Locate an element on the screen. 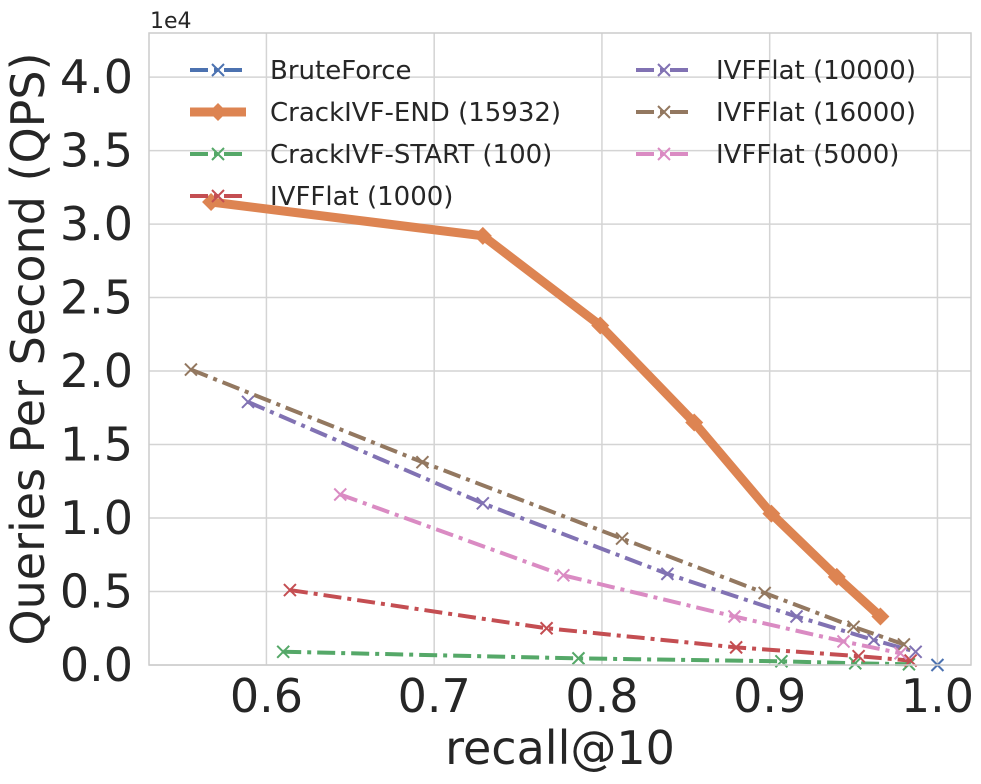 This screenshot has width=981, height=784. x-axis-label: recall@10 is located at coordinates (560, 748).